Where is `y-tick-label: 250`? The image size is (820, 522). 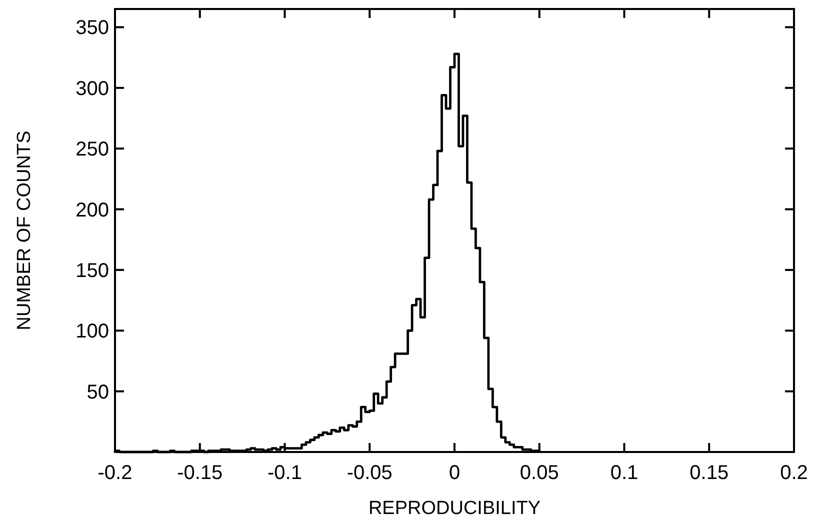 y-tick-label: 250 is located at coordinates (92, 149).